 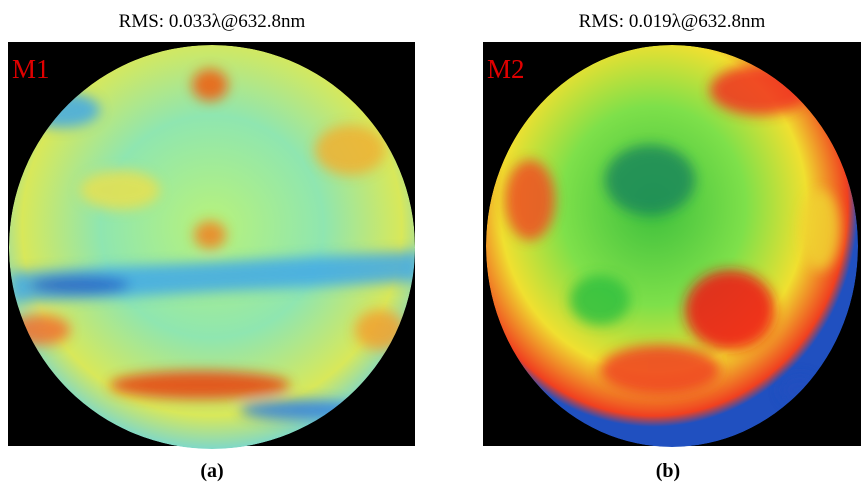 I want to click on panel-title: RMS: 0.019λ@632.8nm, so click(x=672, y=21).